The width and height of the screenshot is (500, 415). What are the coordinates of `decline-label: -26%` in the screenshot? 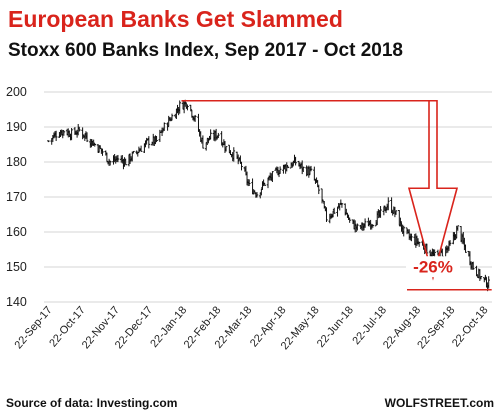 It's located at (433, 266).